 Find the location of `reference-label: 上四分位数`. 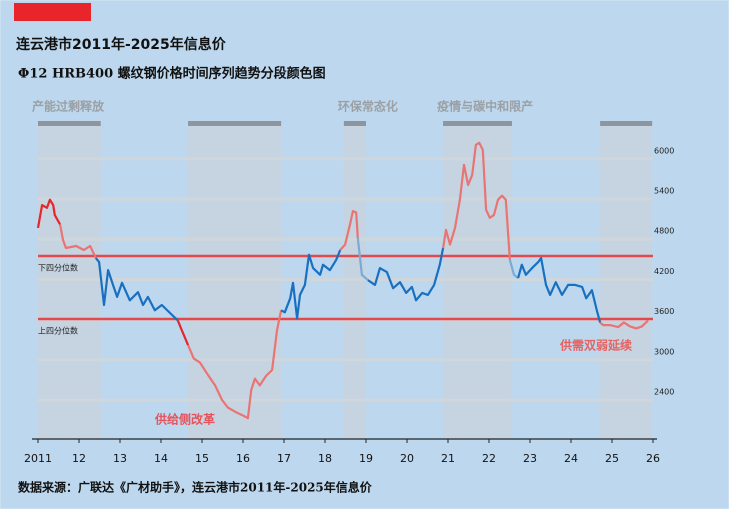

reference-label: 上四分位数 is located at coordinates (58, 331).